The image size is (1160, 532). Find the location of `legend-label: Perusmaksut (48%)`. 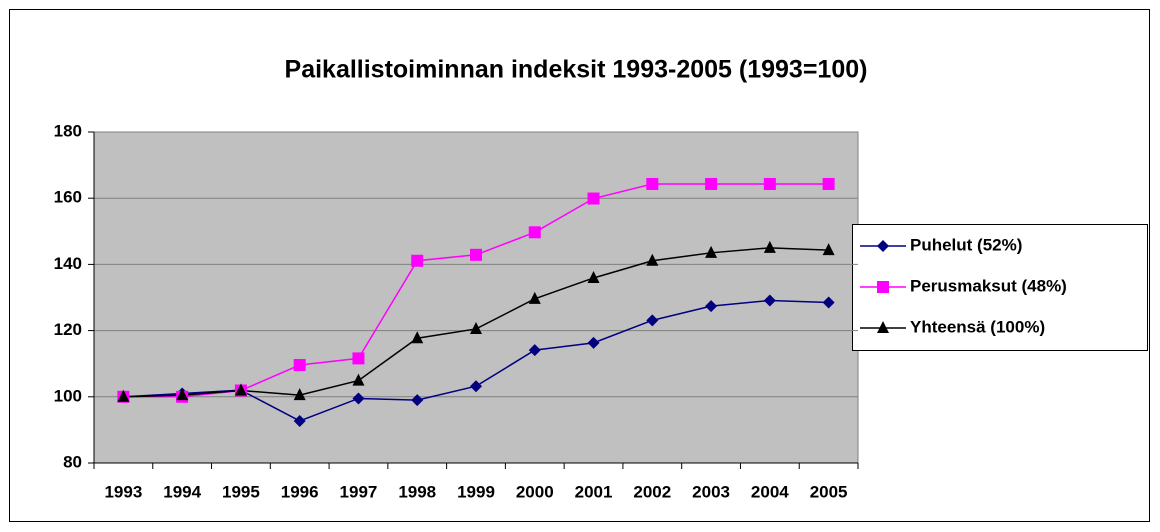

legend-label: Perusmaksut (48%) is located at coordinates (988, 285).